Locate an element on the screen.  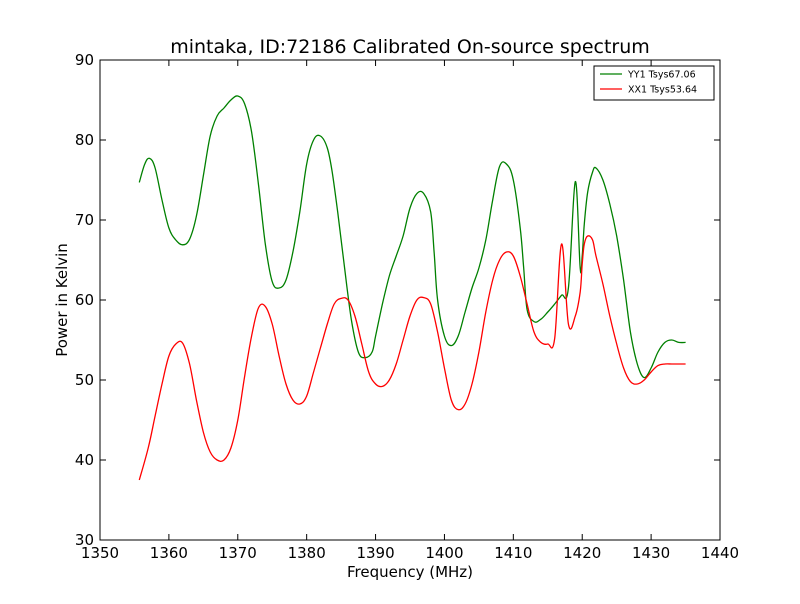
y-tick-label: 60 is located at coordinates (84, 300).